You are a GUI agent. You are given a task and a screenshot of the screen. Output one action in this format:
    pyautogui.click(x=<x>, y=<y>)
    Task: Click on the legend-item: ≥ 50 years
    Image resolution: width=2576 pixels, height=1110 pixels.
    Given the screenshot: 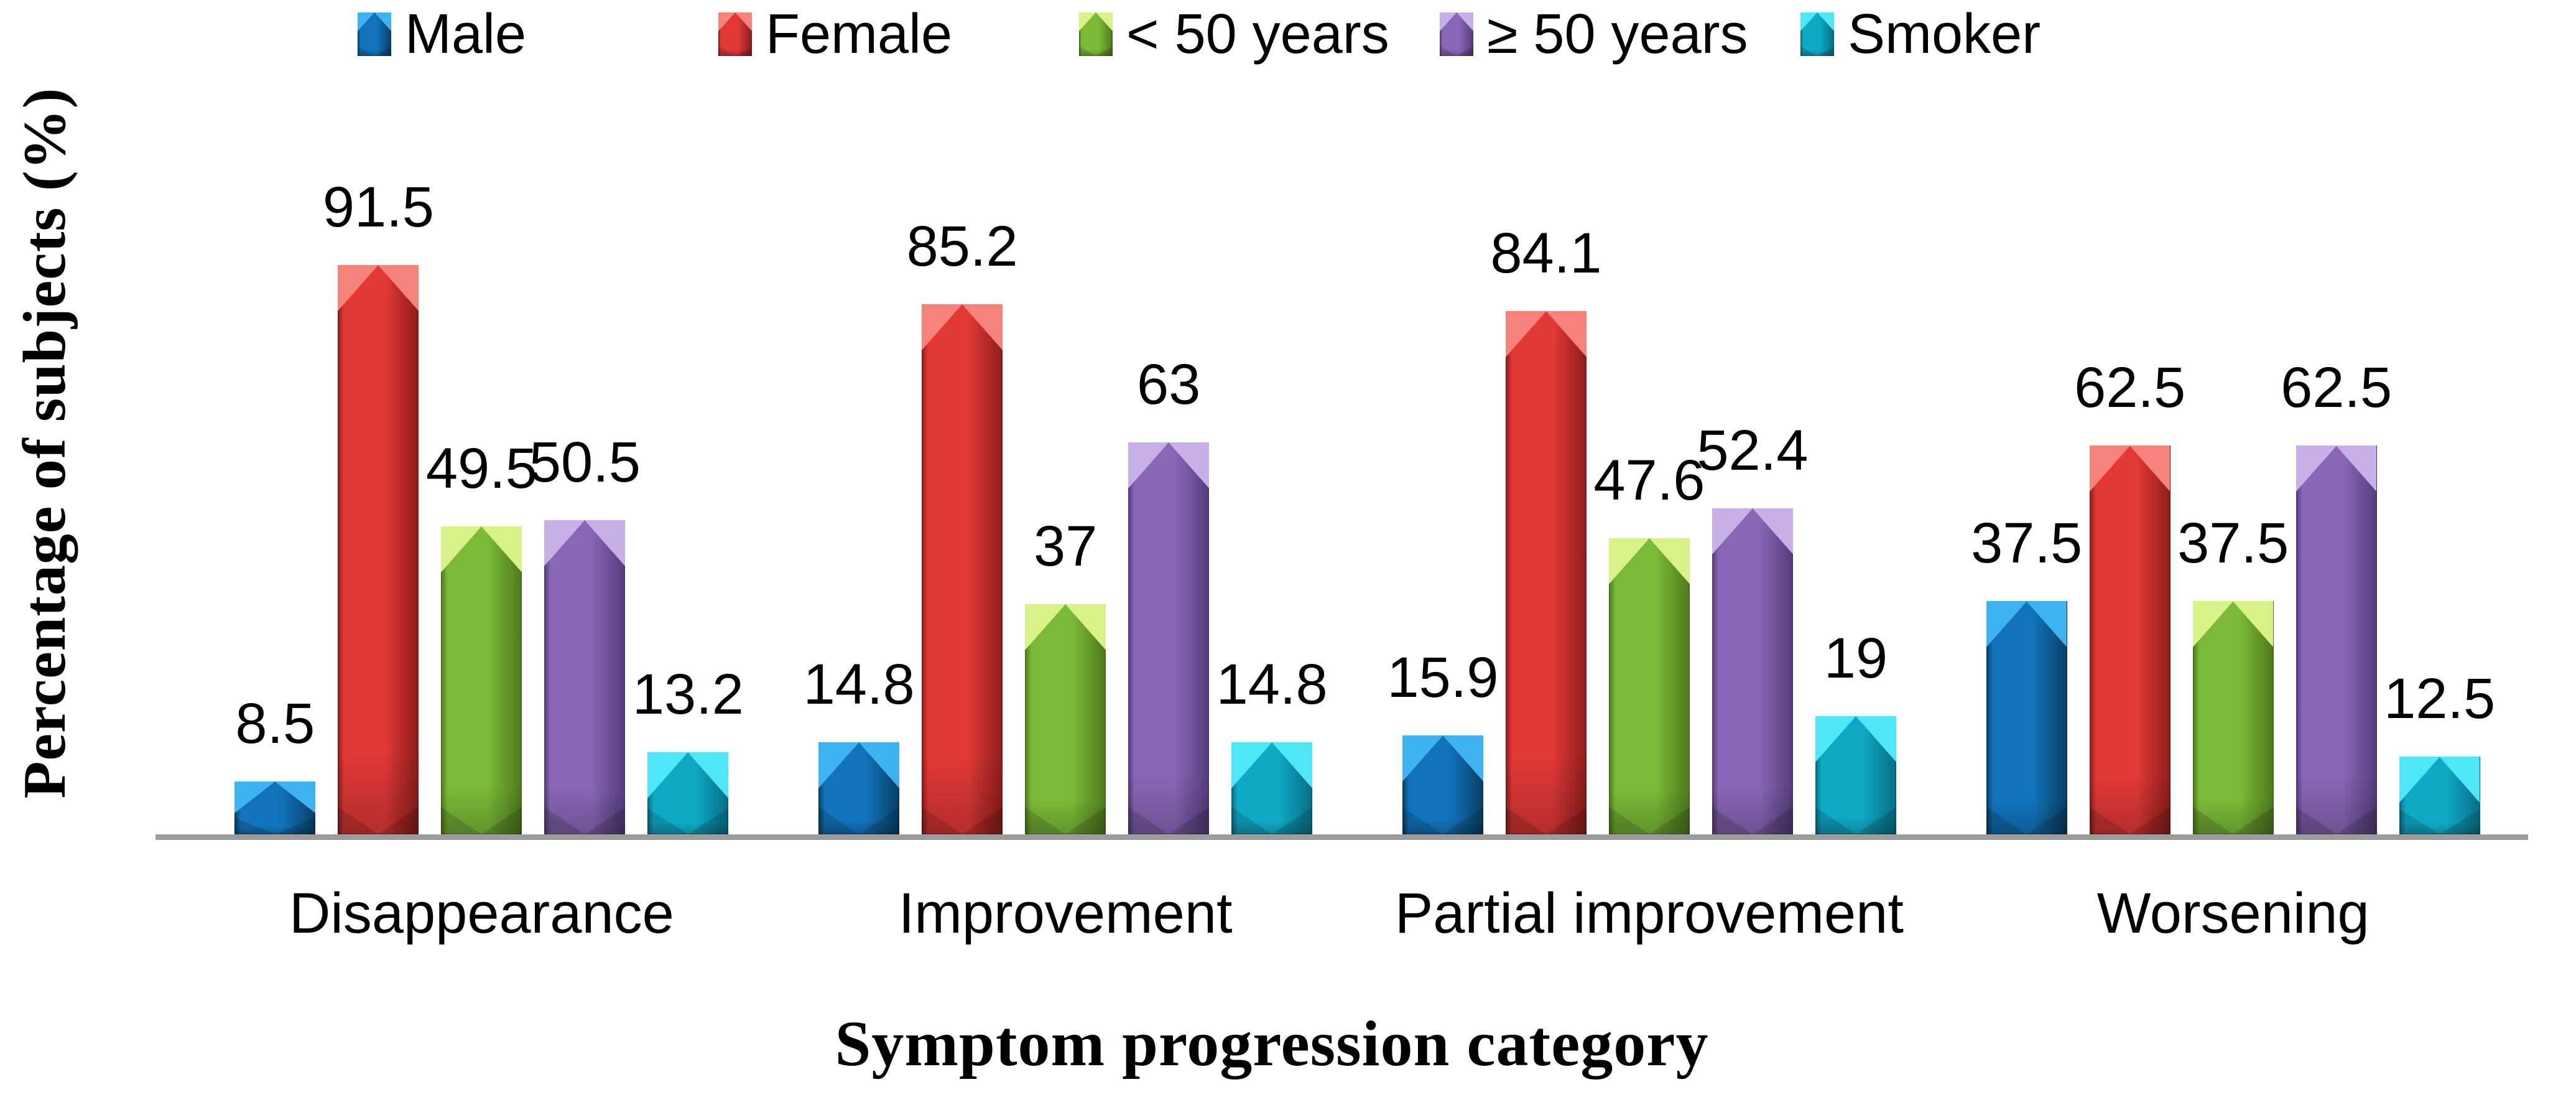 What is the action you would take?
    pyautogui.click(x=1594, y=34)
    